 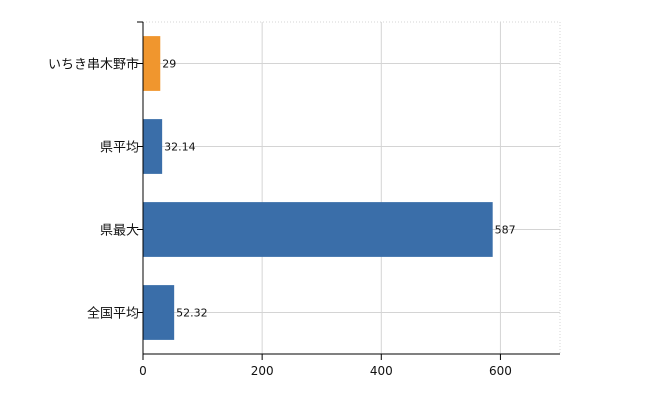 What do you see at coordinates (180, 147) in the screenshot?
I see `data-label: 32.14` at bounding box center [180, 147].